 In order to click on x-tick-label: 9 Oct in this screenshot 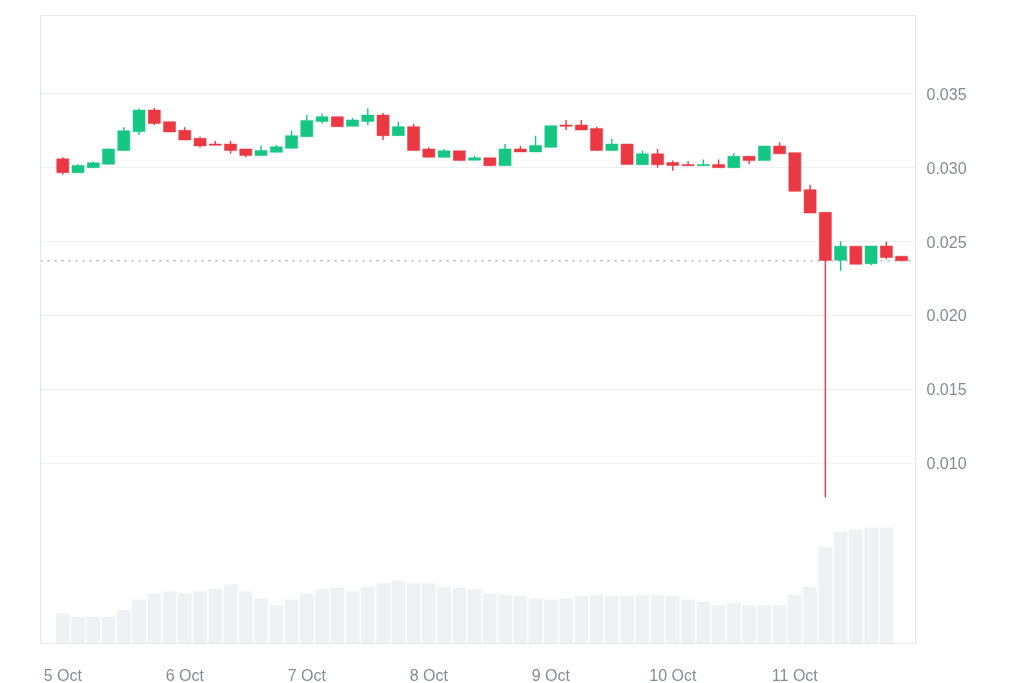, I will do `click(551, 674)`.